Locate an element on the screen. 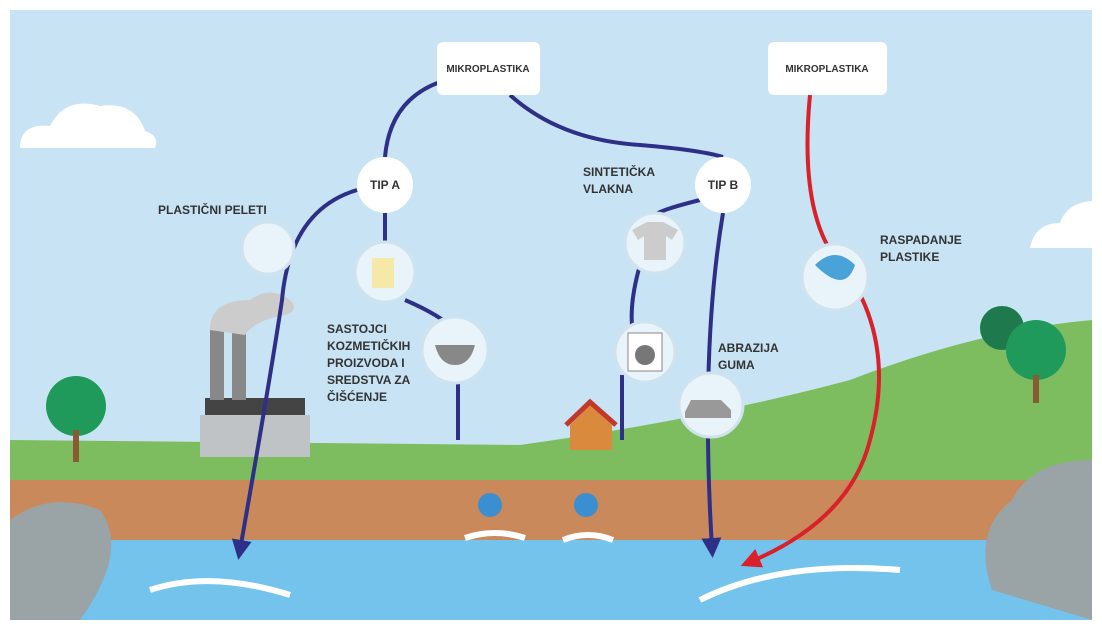  source-label: PROIZVODA I is located at coordinates (366, 363).